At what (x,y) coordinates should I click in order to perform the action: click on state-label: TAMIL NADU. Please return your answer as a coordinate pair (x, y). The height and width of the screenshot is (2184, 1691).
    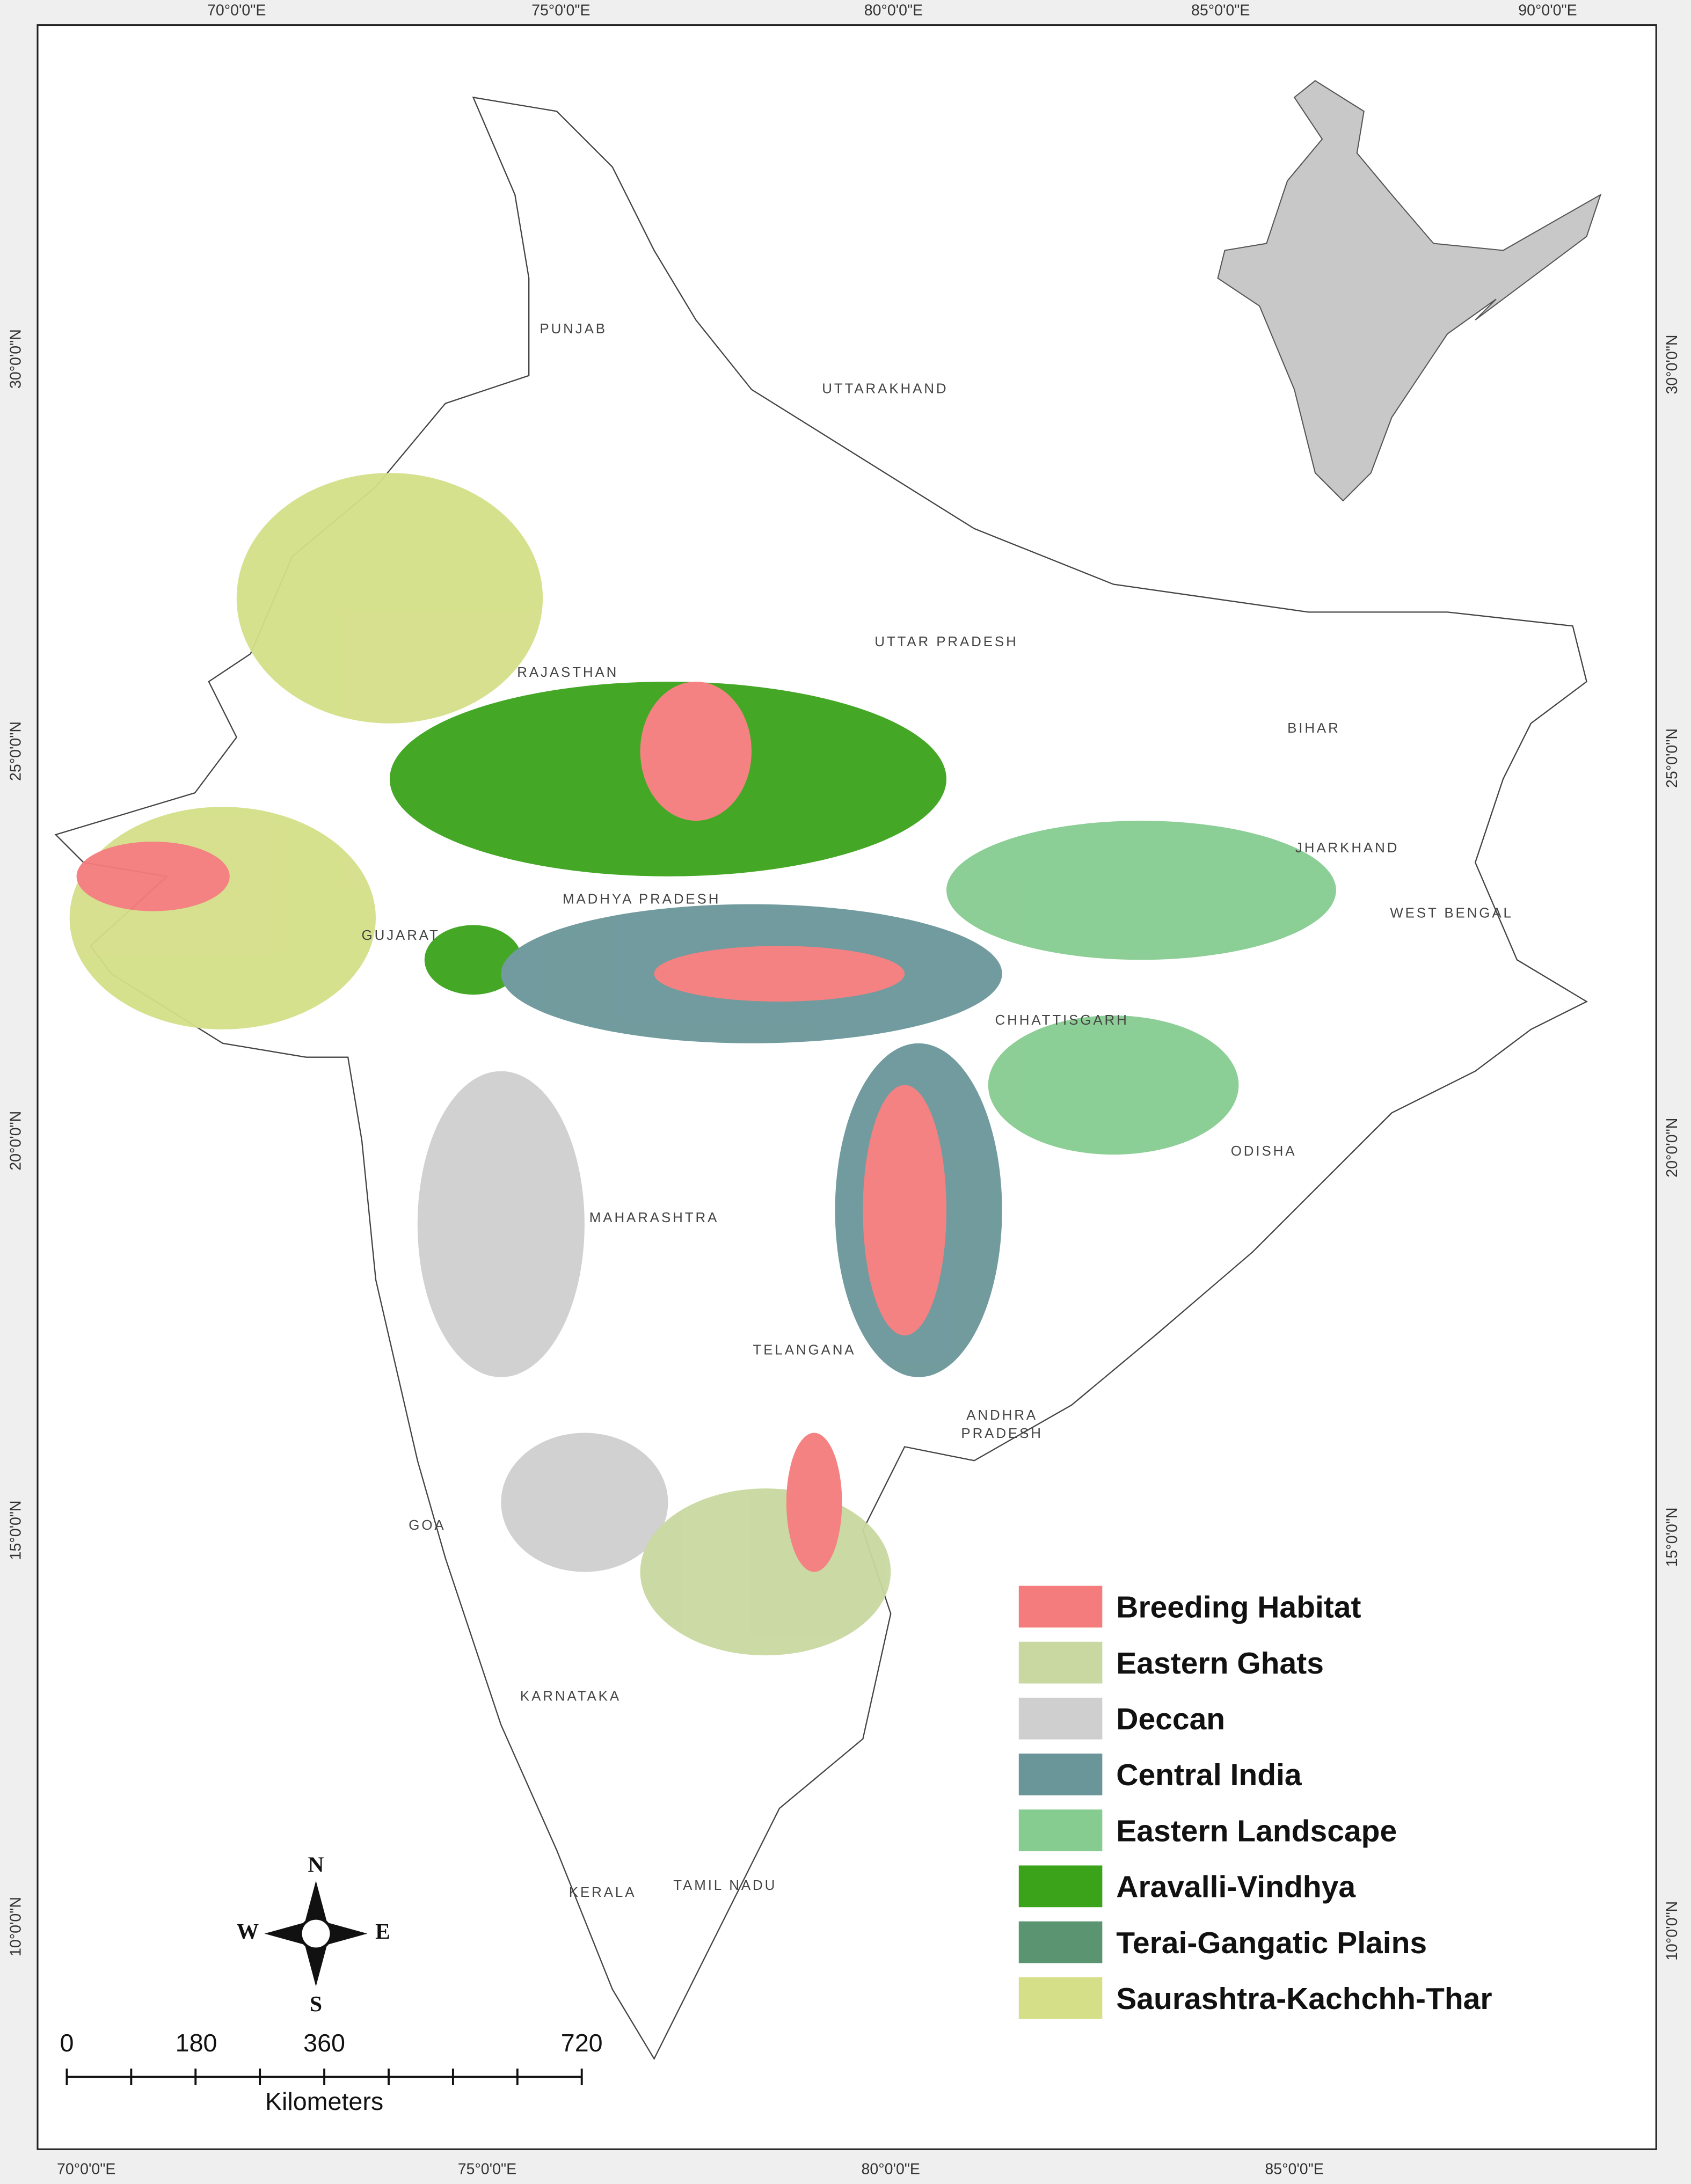
    Looking at the image, I should click on (725, 1885).